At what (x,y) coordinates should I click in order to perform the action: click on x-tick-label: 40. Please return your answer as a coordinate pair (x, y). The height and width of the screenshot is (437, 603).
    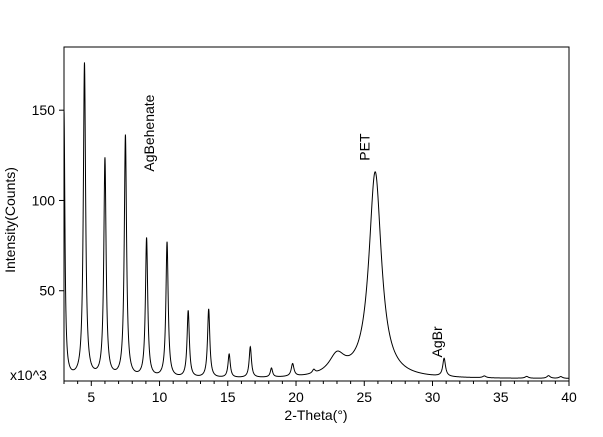
    Looking at the image, I should click on (569, 397).